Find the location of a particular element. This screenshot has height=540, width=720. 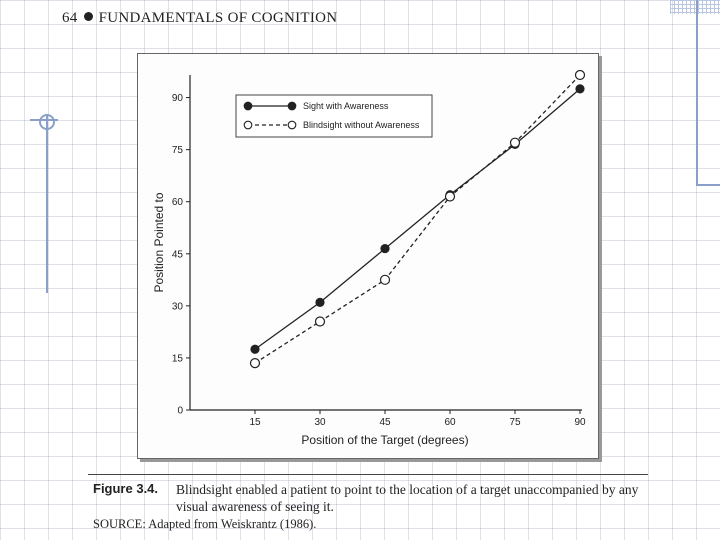

caption-rule is located at coordinates (368, 474).